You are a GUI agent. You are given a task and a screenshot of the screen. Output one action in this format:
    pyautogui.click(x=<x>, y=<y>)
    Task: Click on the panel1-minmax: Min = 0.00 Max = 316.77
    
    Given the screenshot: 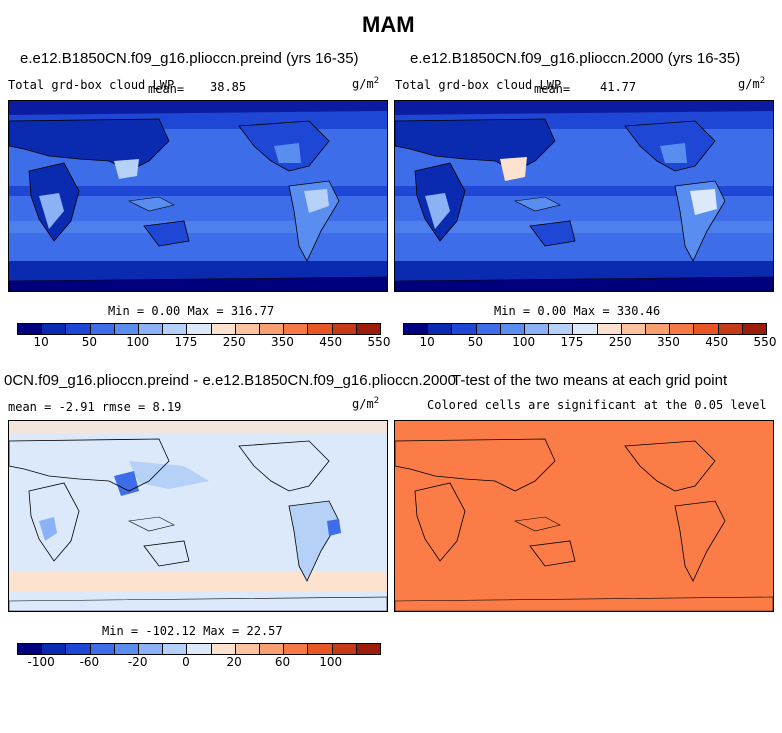 What is the action you would take?
    pyautogui.click(x=191, y=311)
    